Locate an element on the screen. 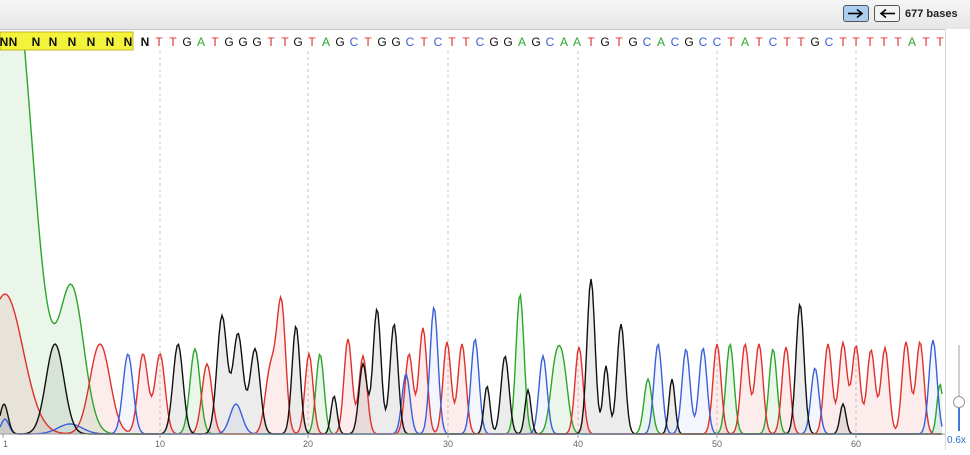 The width and height of the screenshot is (970, 455). ruler-label: 20 is located at coordinates (308, 444).